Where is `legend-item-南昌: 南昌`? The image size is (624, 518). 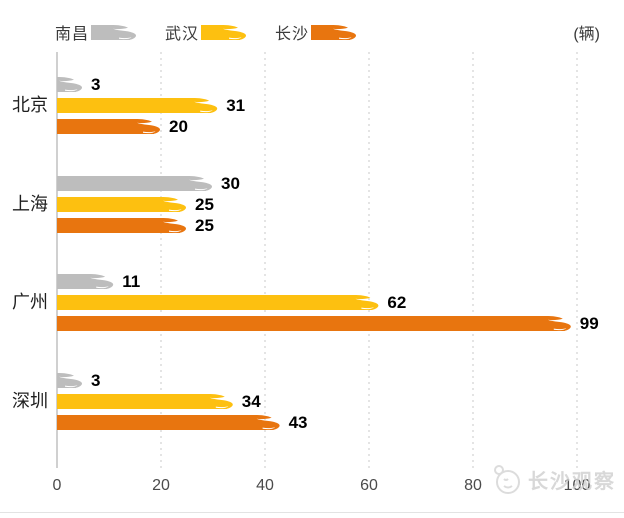 legend-item-南昌: 南昌 is located at coordinates (96, 32).